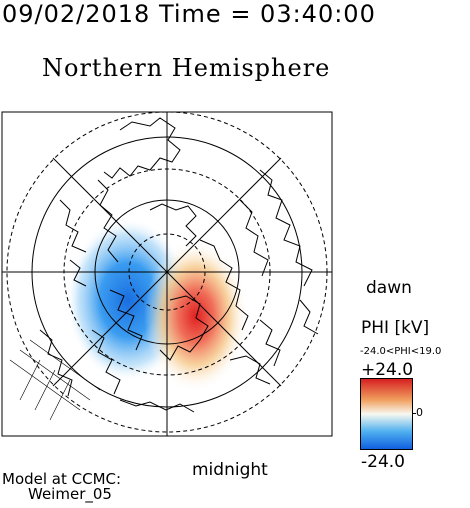 Image resolution: width=470 pixels, height=508 pixels. I want to click on positive-potential-cell, so click(196, 316).